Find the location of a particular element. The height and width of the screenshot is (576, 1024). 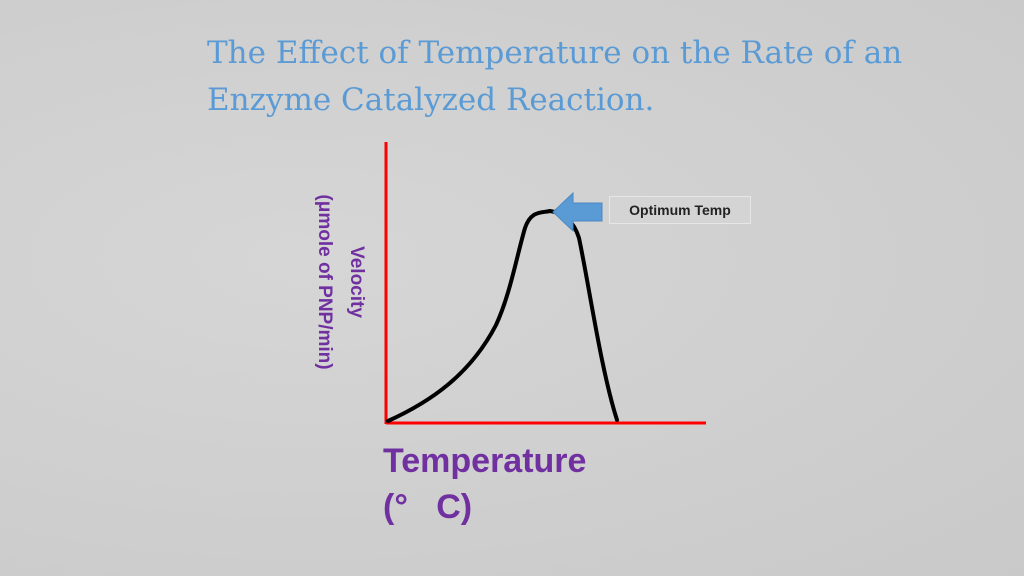

x-axis-label-line-1: Temperature is located at coordinates (485, 461).